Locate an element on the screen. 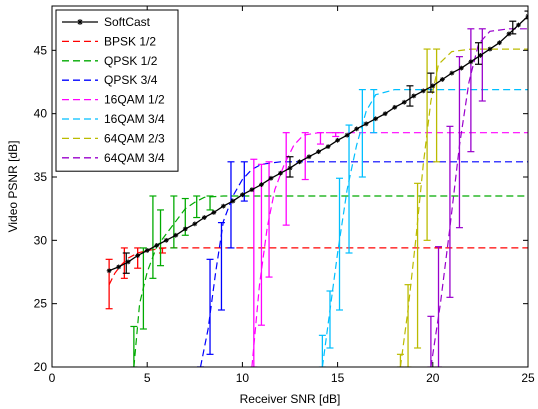  legend-label-qpsk-1-2: QPSK 1/2 is located at coordinates (131, 61).